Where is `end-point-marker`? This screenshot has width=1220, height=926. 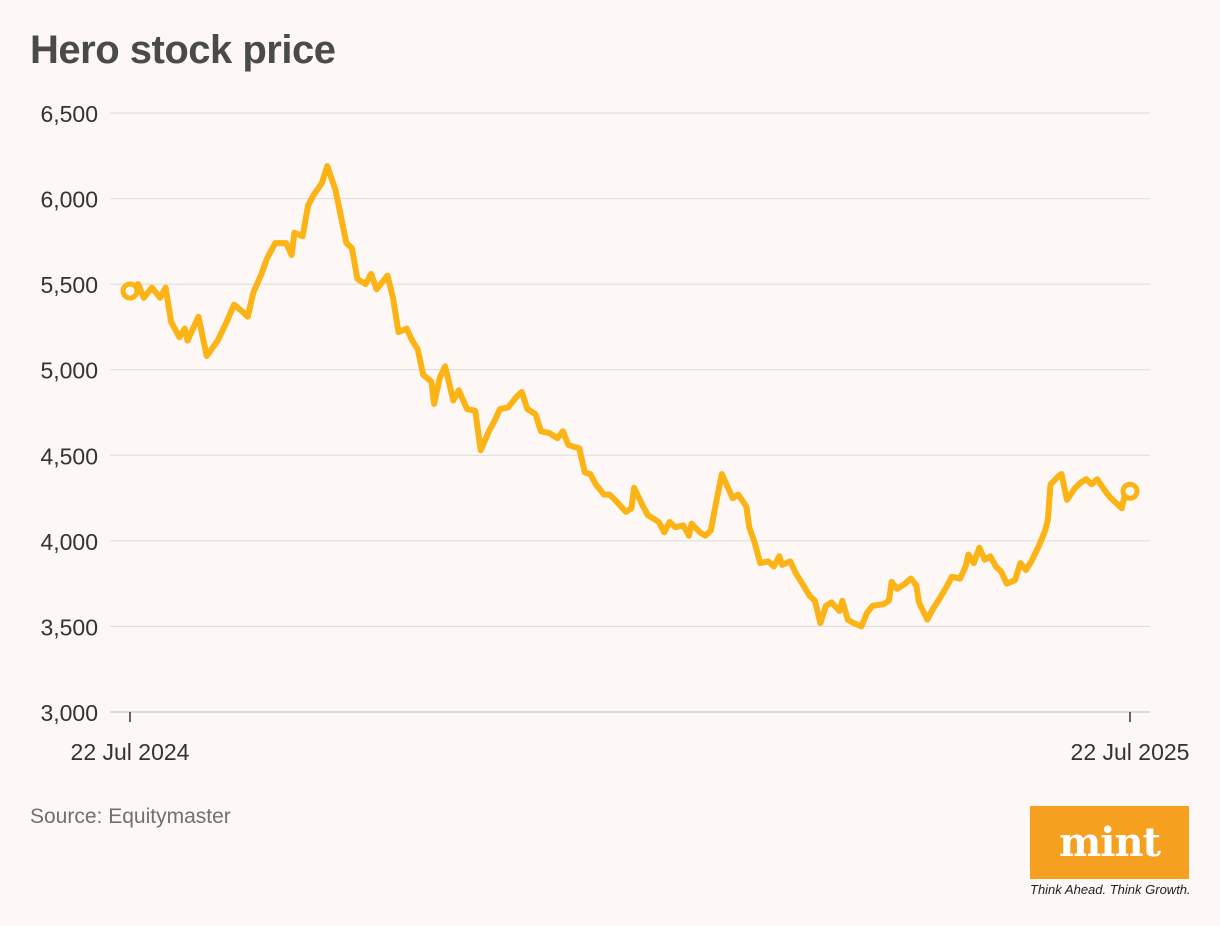
end-point-marker is located at coordinates (1130, 491).